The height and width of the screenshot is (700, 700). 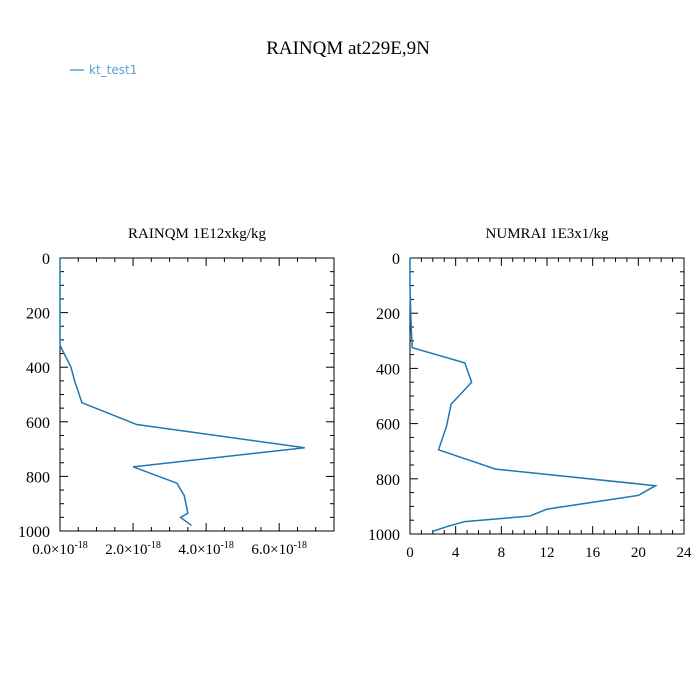 I want to click on x-tick-label: 20, so click(x=638, y=553).